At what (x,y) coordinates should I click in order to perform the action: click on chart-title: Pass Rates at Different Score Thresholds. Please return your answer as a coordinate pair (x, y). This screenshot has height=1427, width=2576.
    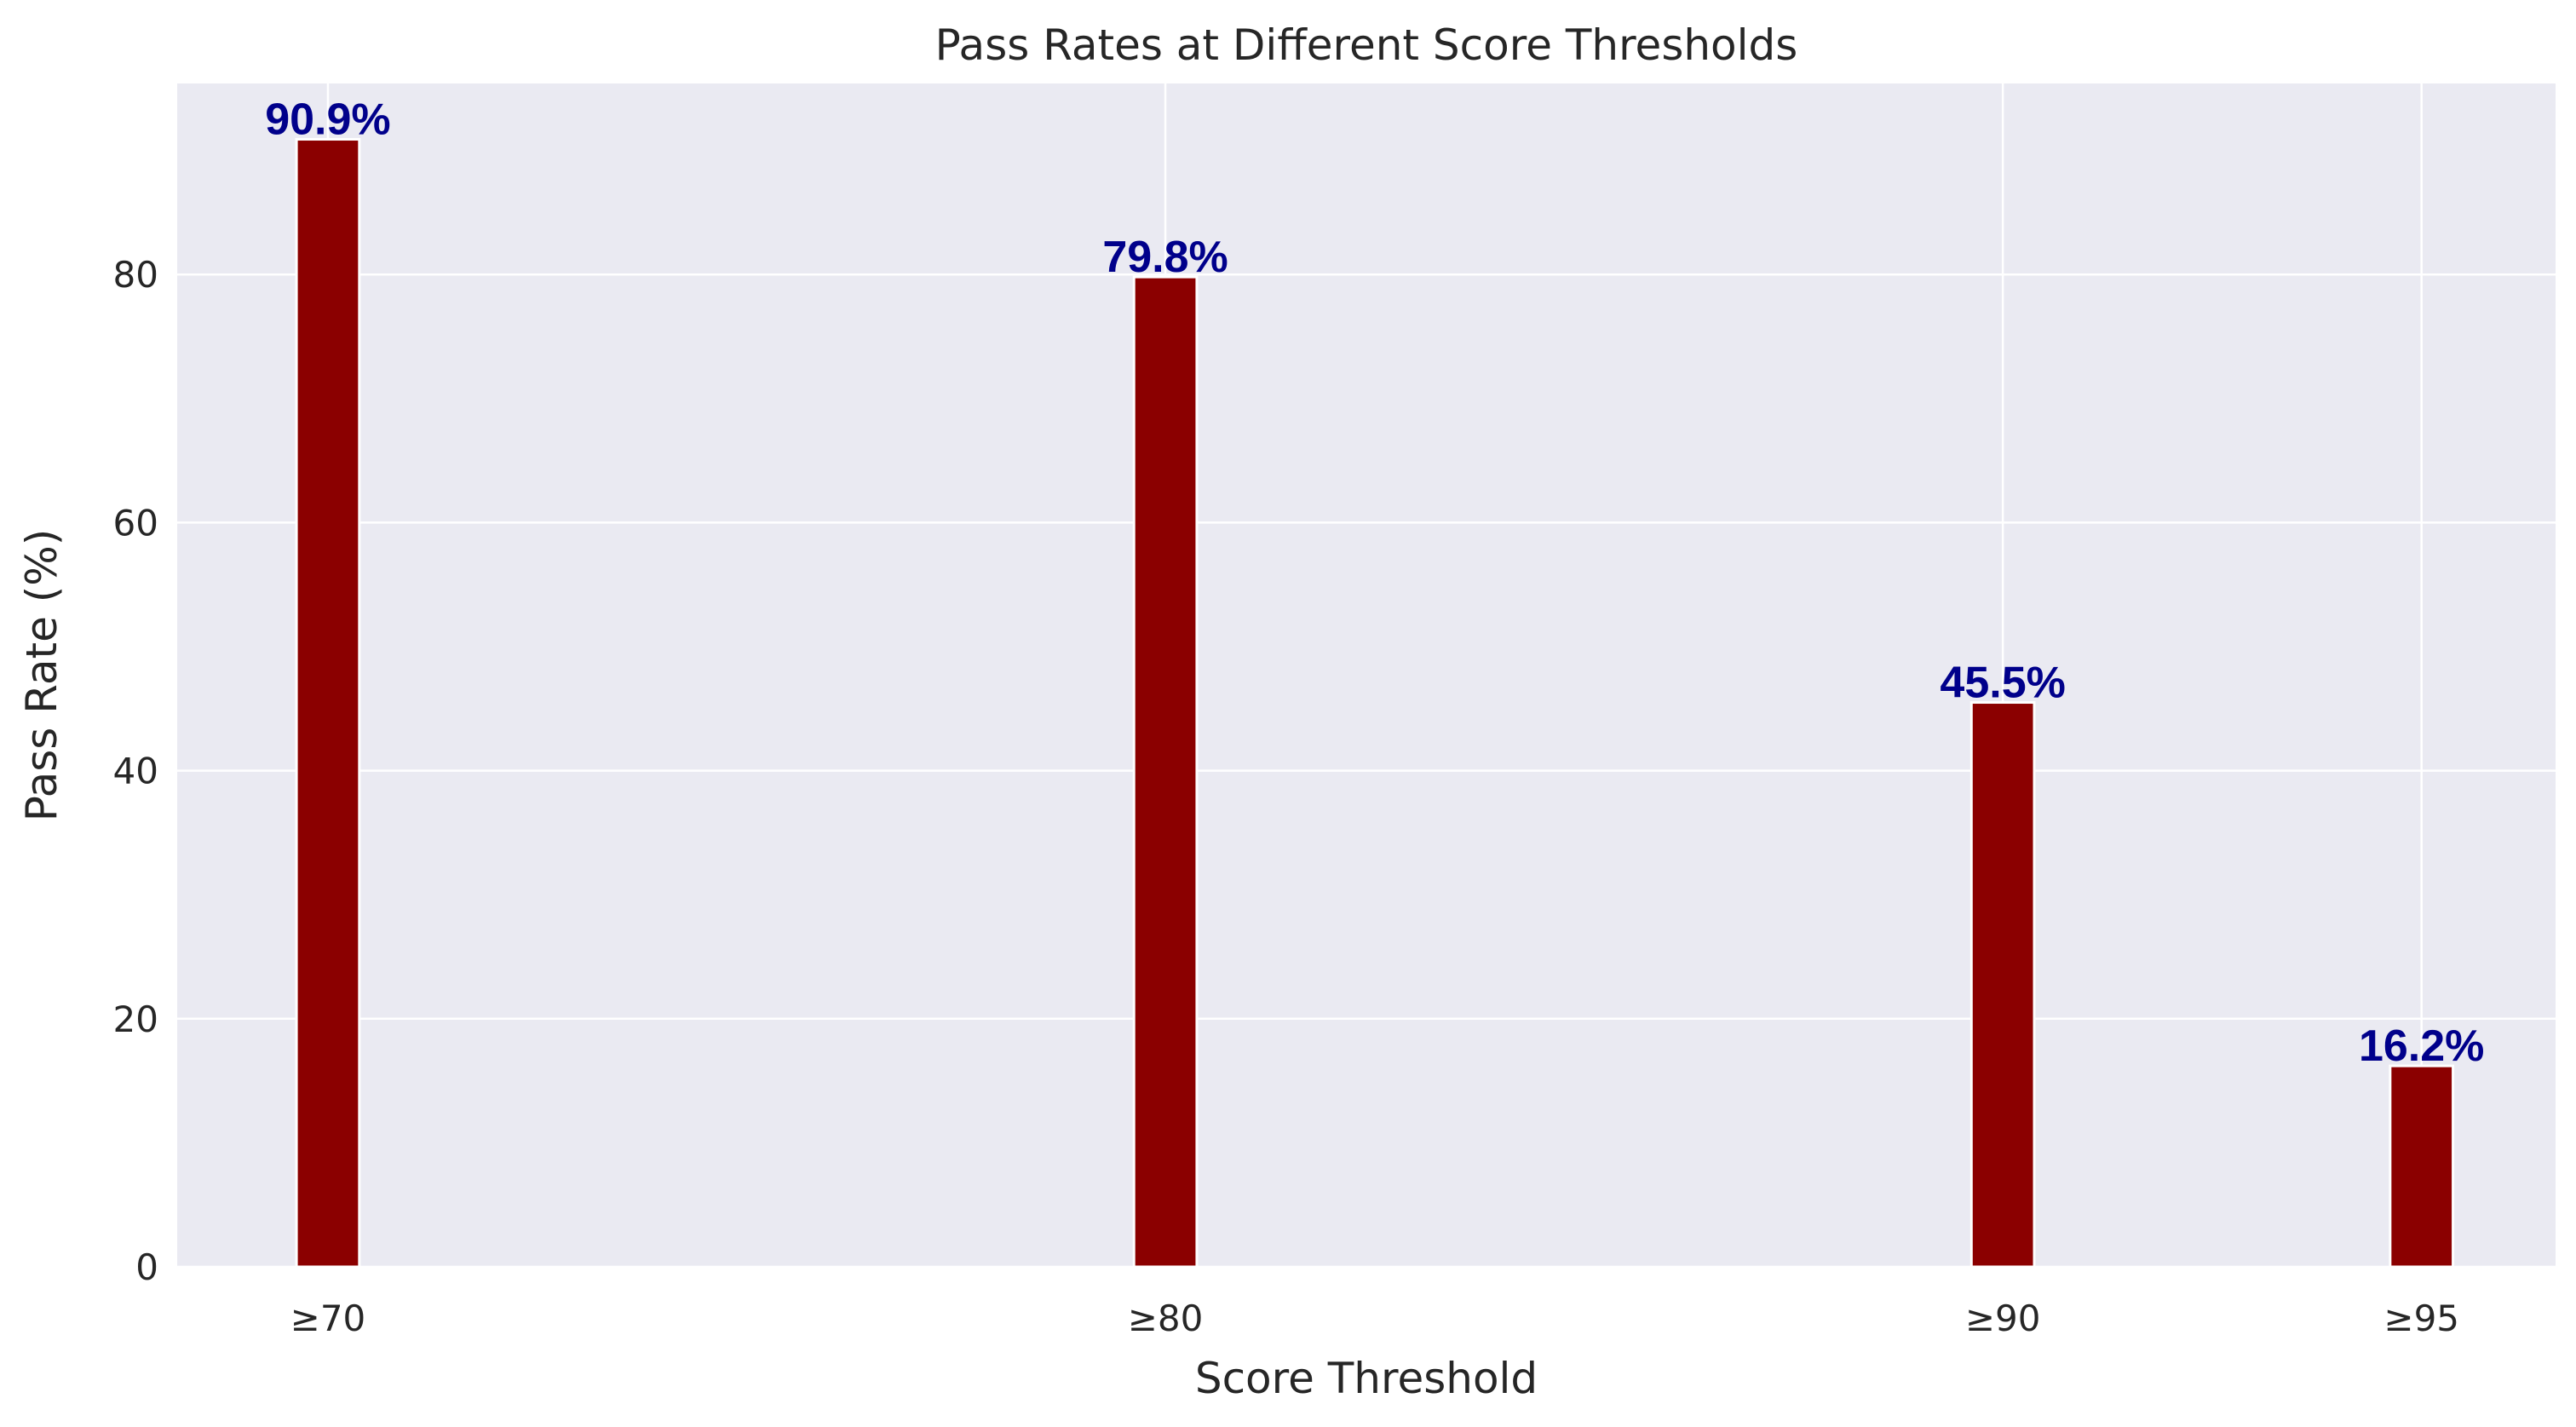
    Looking at the image, I should click on (1367, 45).